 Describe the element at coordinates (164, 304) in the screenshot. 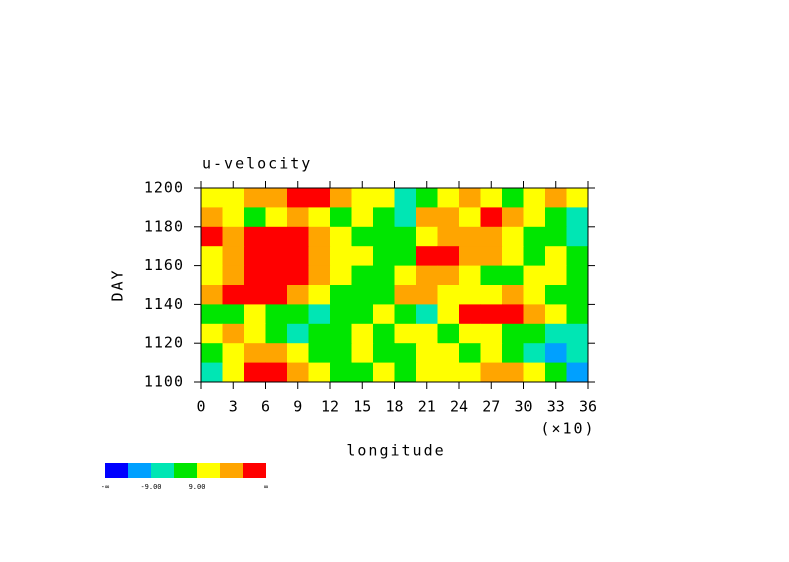

I see `y-tick-label: 1140` at that location.